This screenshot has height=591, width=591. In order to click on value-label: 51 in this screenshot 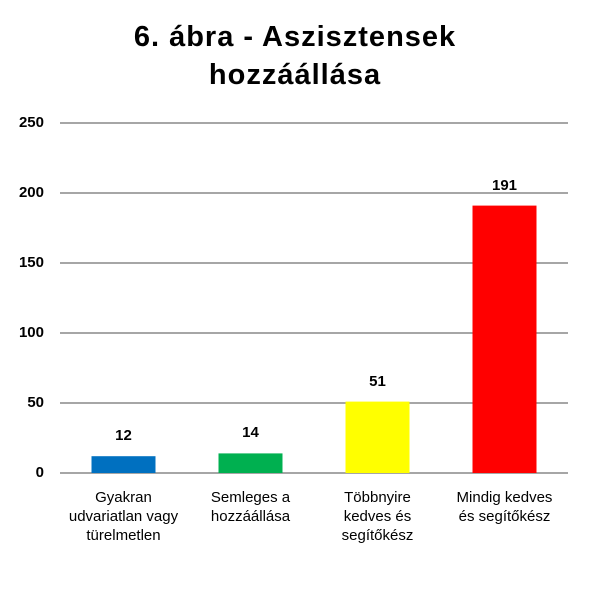, I will do `click(377, 381)`.